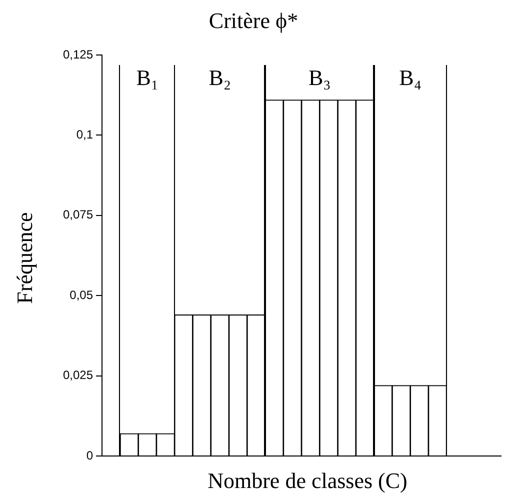 Image resolution: width=507 pixels, height=504 pixels. What do you see at coordinates (78, 375) in the screenshot?
I see `y-tick-label: 0,025` at bounding box center [78, 375].